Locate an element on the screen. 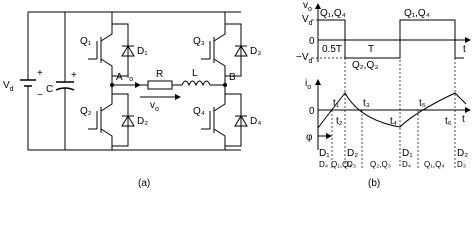  time-label: t₄ is located at coordinates (393, 121).